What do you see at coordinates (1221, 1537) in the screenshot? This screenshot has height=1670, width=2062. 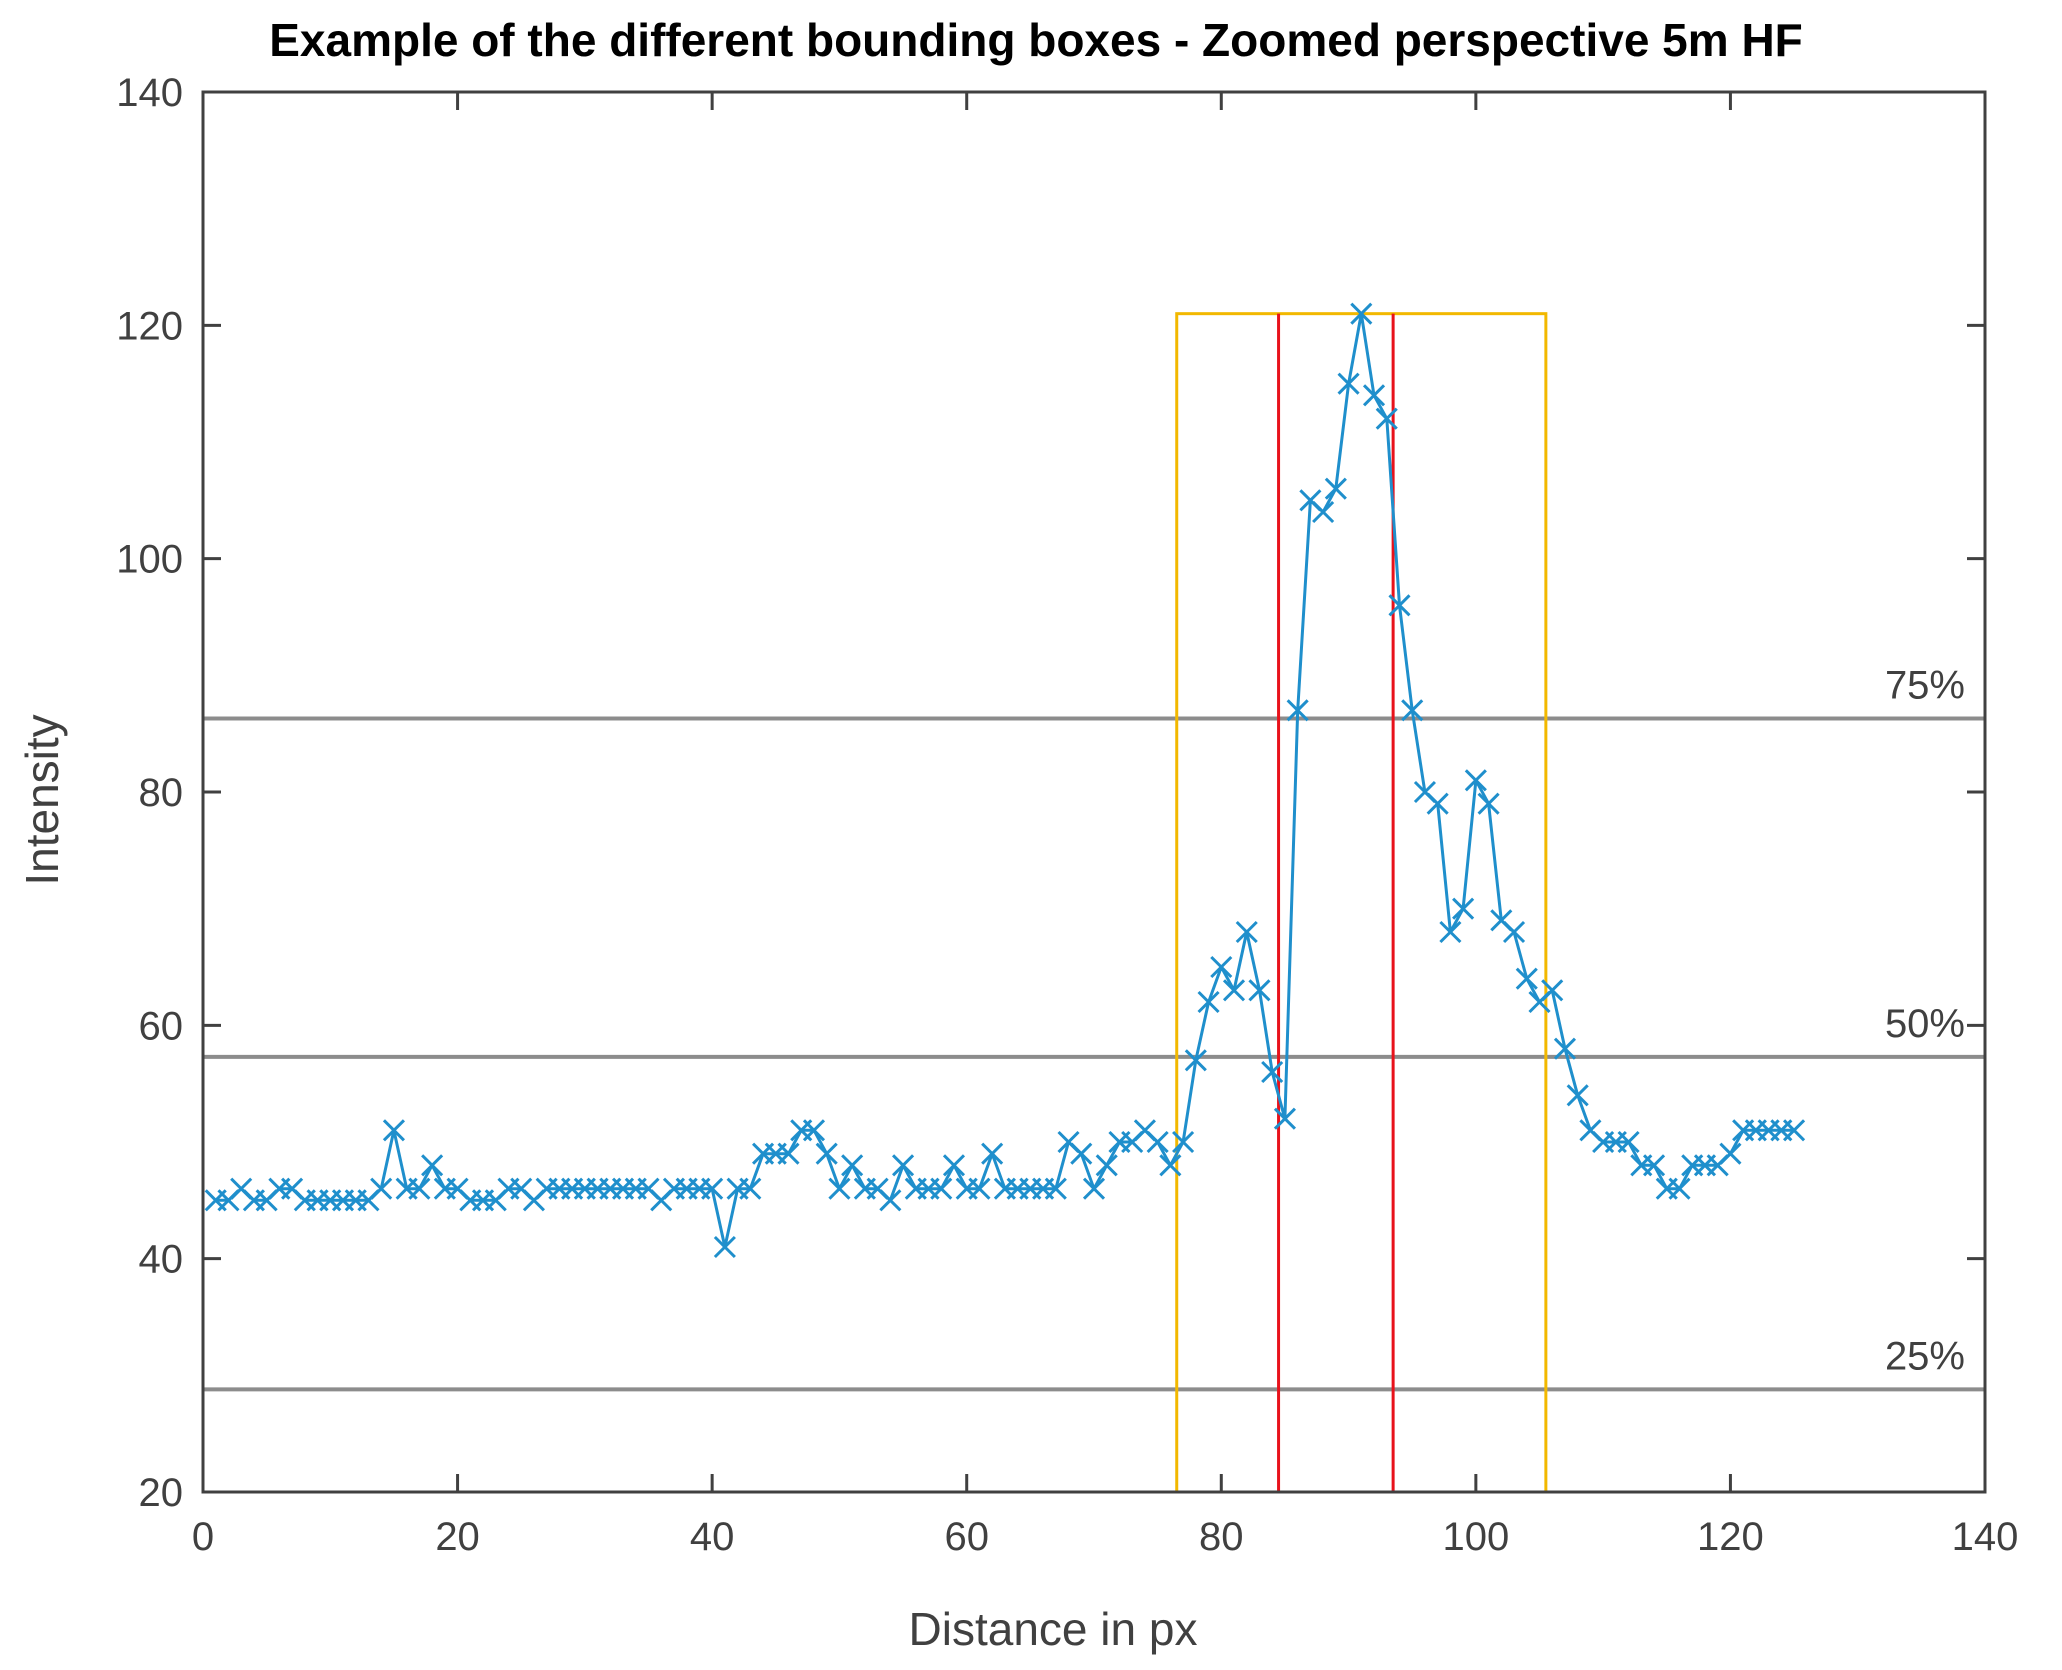 I see `x-tick-label: 80` at bounding box center [1221, 1537].